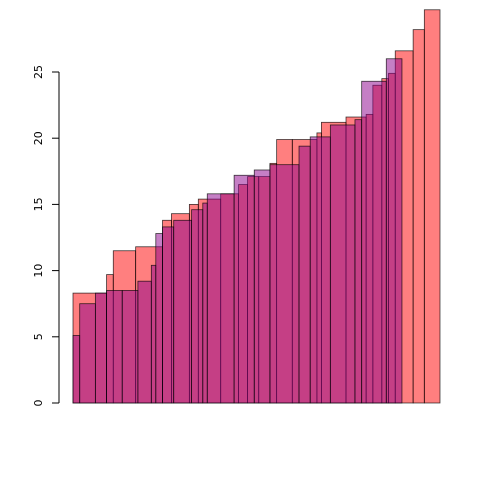 The height and width of the screenshot is (480, 480). I want to click on y-axis: 0 5 10 15 20 25, so click(46, 236).